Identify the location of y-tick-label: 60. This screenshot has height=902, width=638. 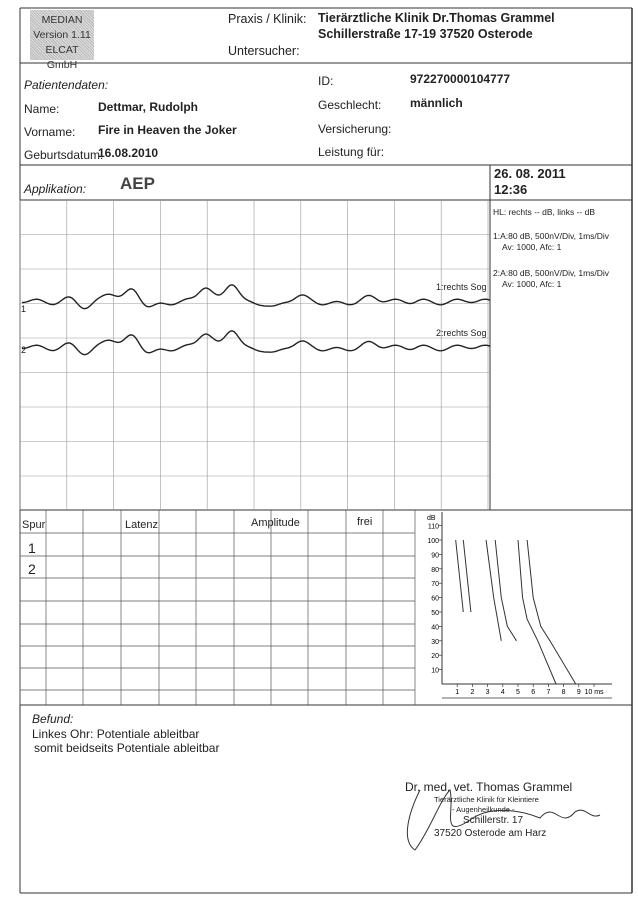
(435, 599).